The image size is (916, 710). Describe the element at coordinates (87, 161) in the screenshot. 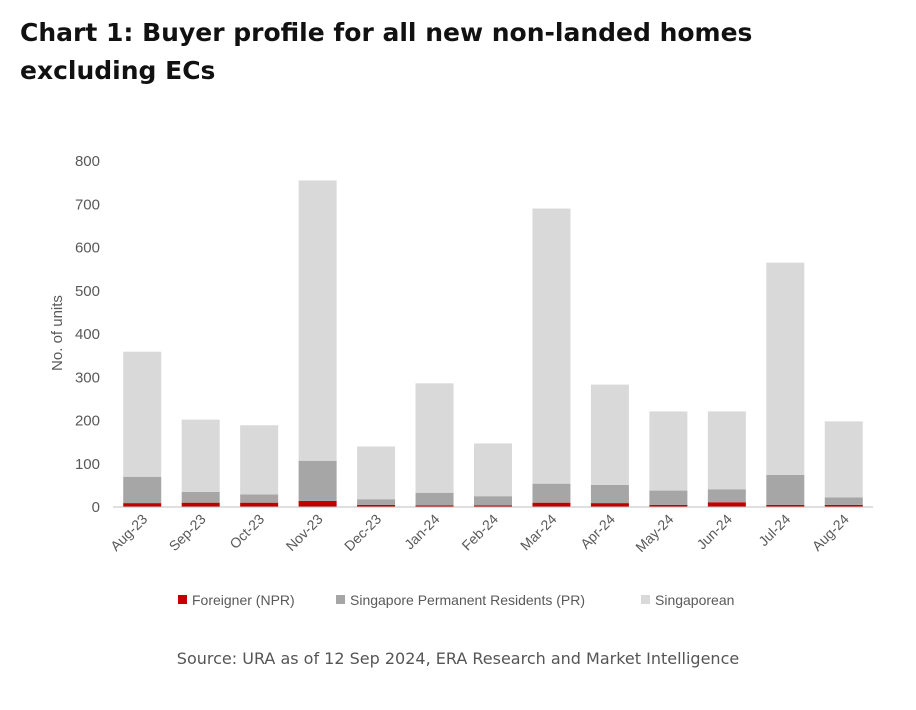

I see `y-tick-label: 800` at that location.